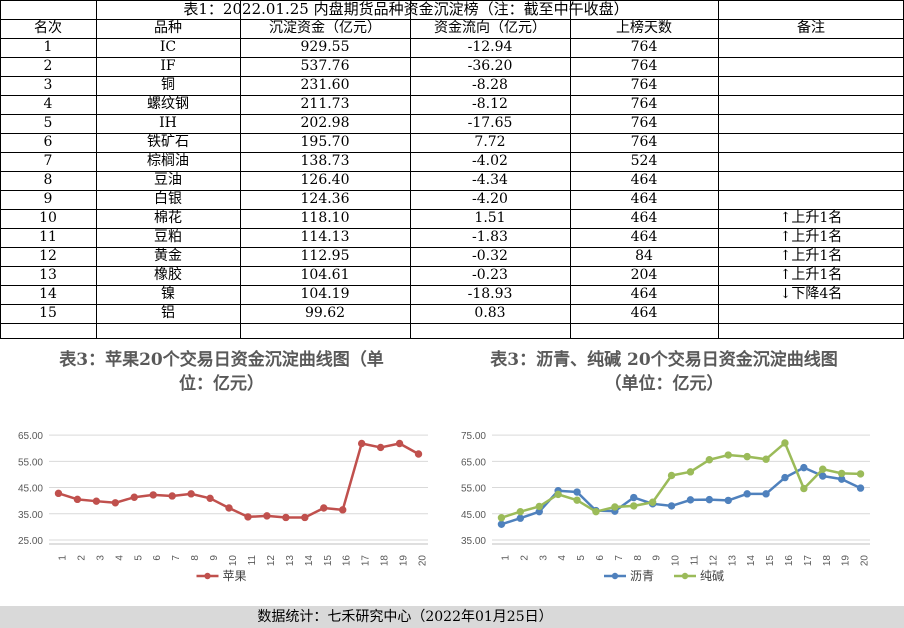 Image resolution: width=904 pixels, height=628 pixels. What do you see at coordinates (271, 561) in the screenshot?
I see `apple-chart-x-tick-label: 12` at bounding box center [271, 561].